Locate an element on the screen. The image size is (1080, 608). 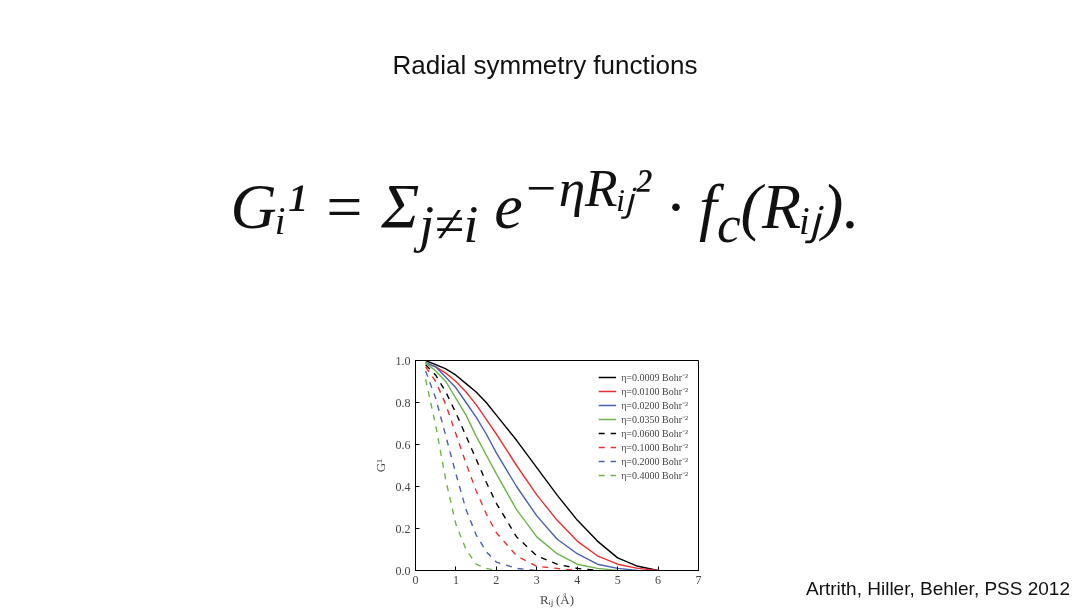
legend-label: η=0.1000 Bohr⁻² is located at coordinates (654, 447).